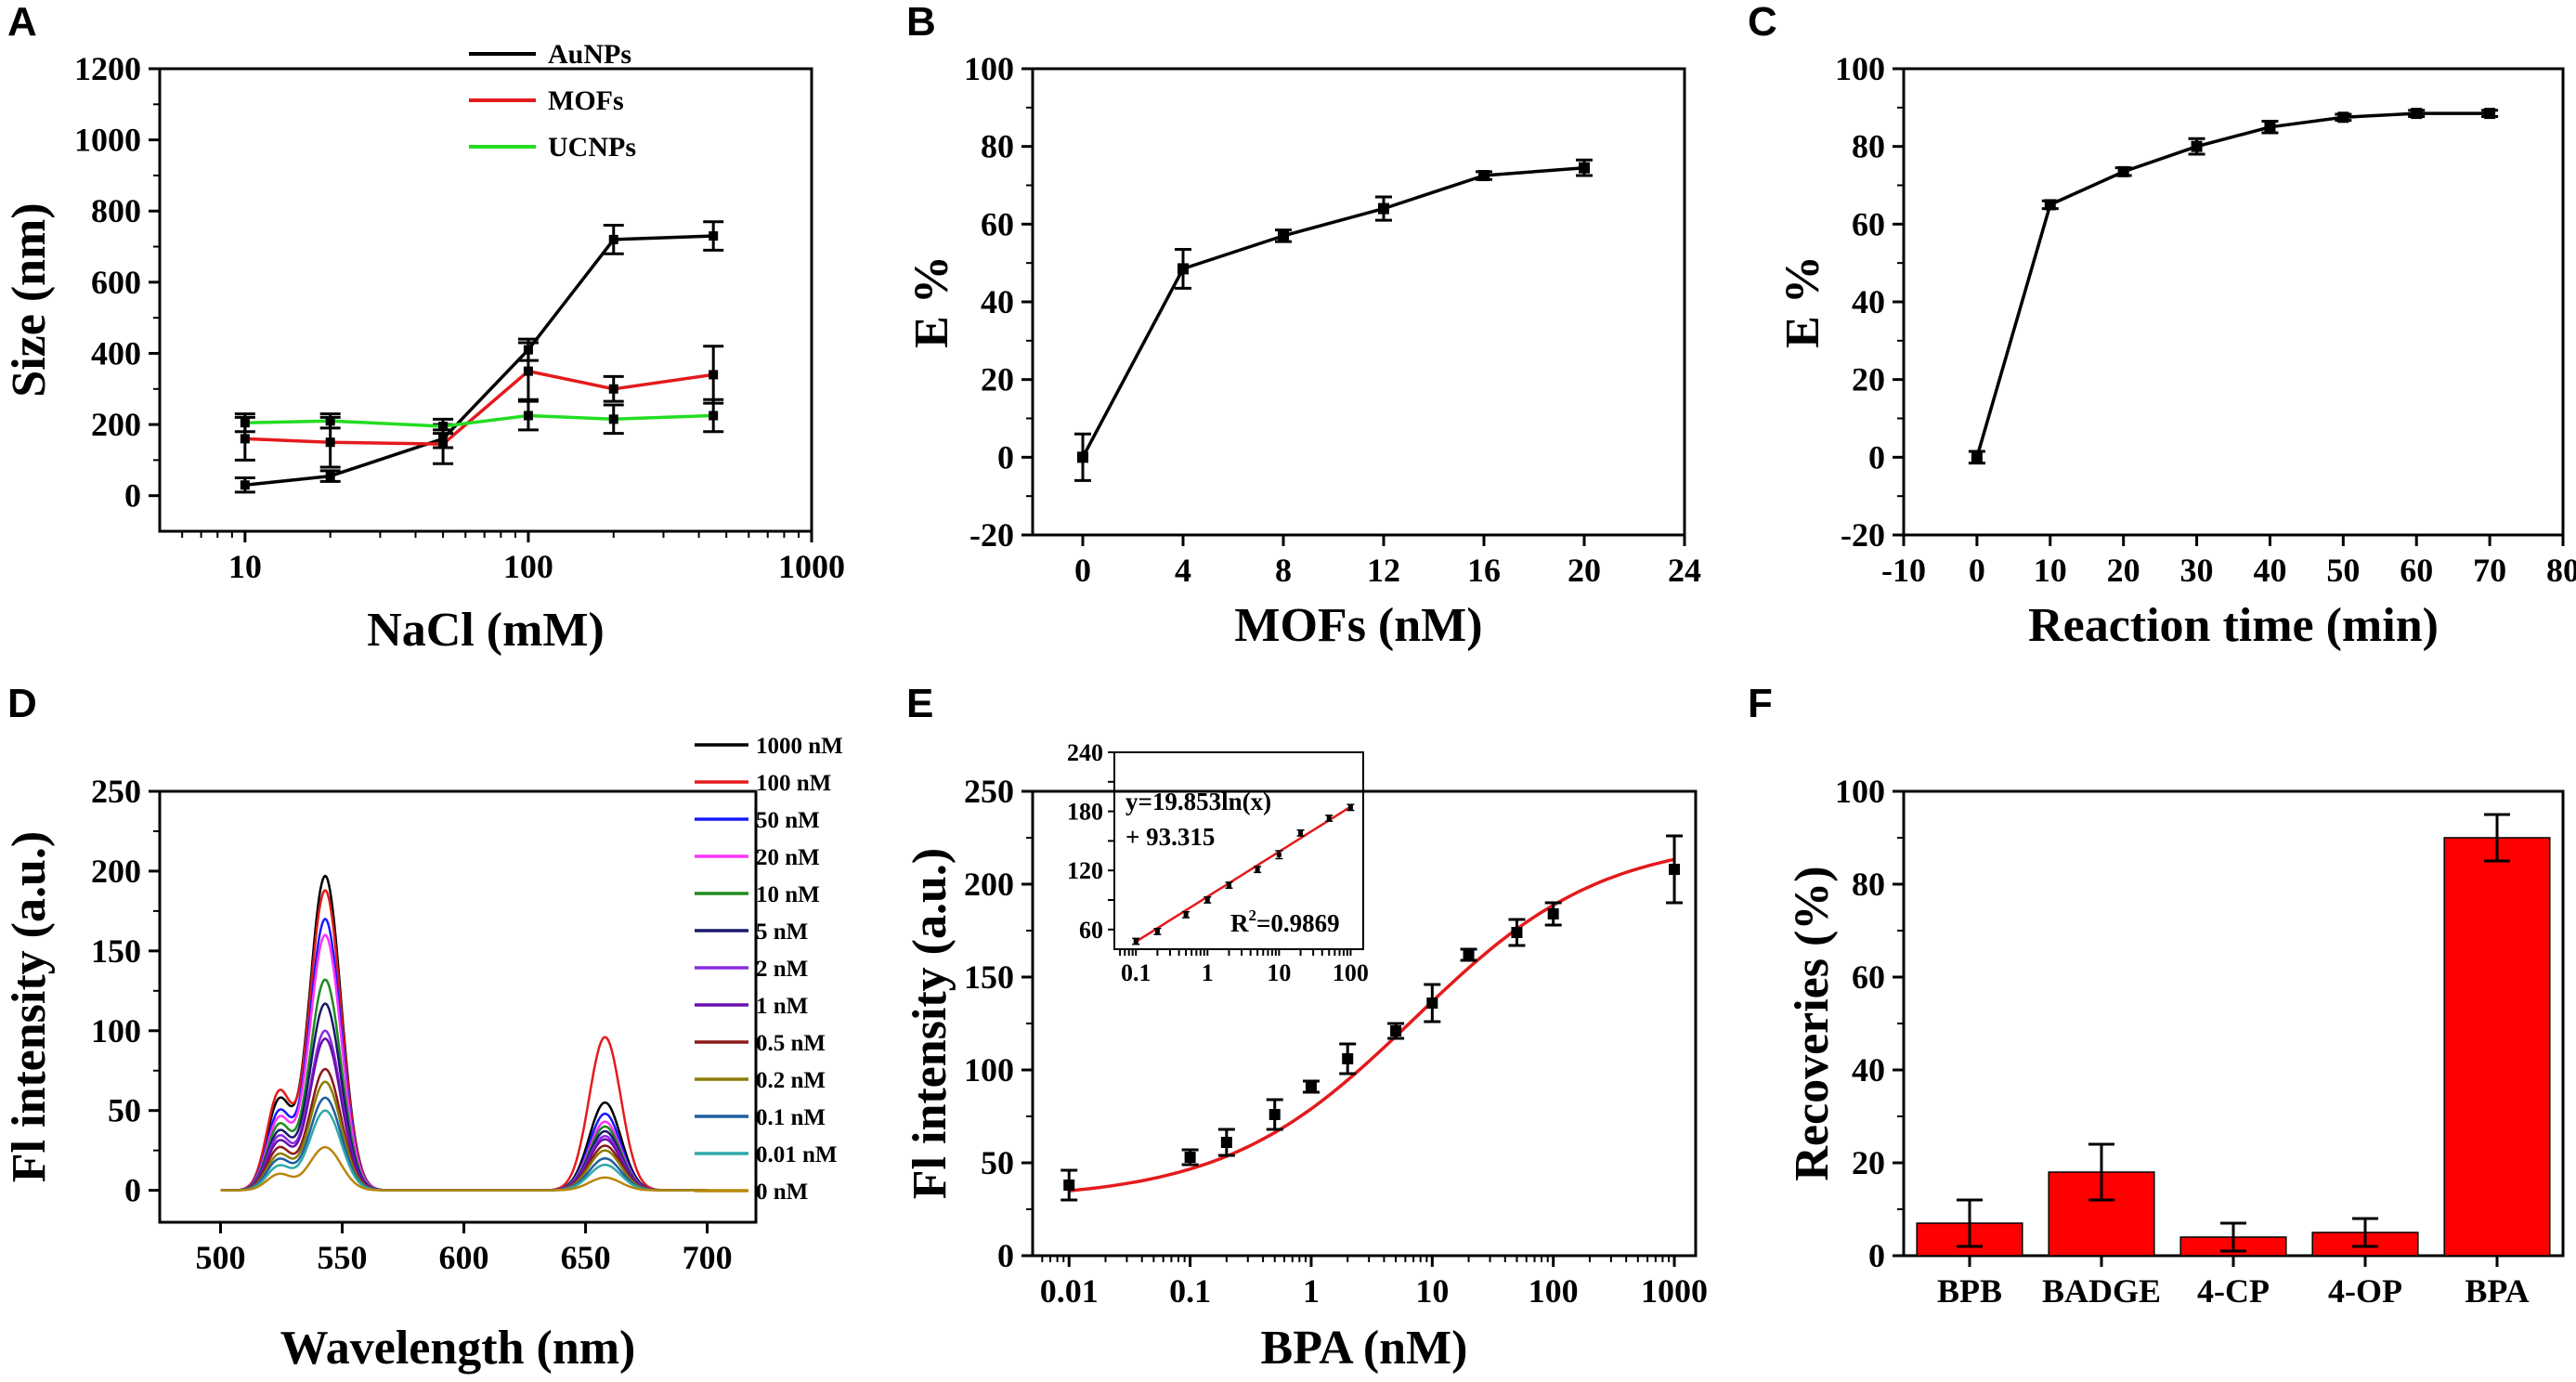  Describe the element at coordinates (22, 22) in the screenshot. I see `panel-letter-a: A` at that location.